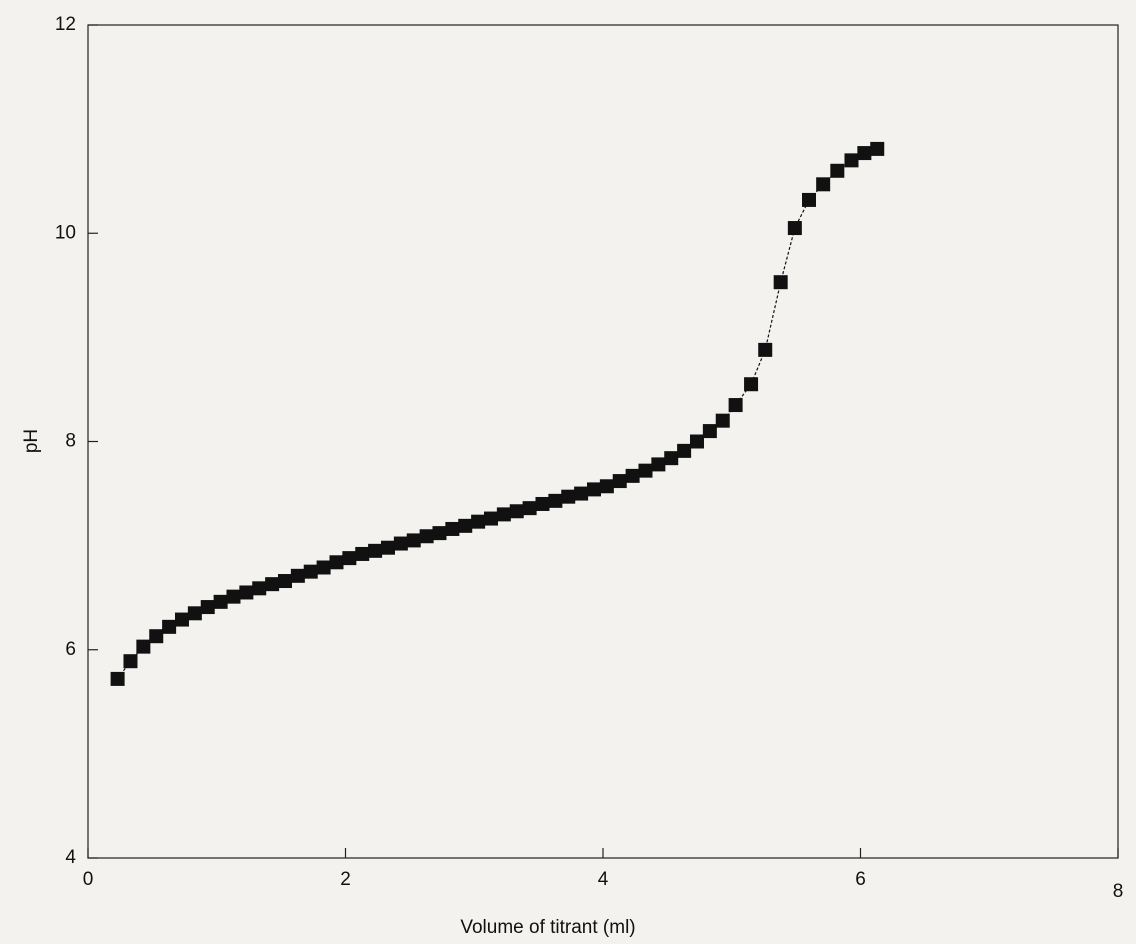  What do you see at coordinates (1118, 891) in the screenshot?
I see `x-tick-label: 8` at bounding box center [1118, 891].